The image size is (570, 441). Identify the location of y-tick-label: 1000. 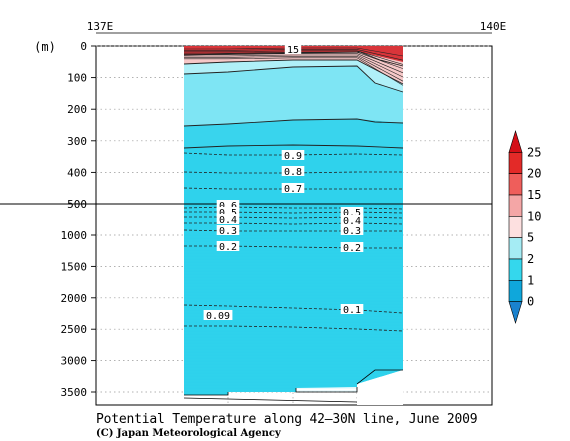
(74, 235).